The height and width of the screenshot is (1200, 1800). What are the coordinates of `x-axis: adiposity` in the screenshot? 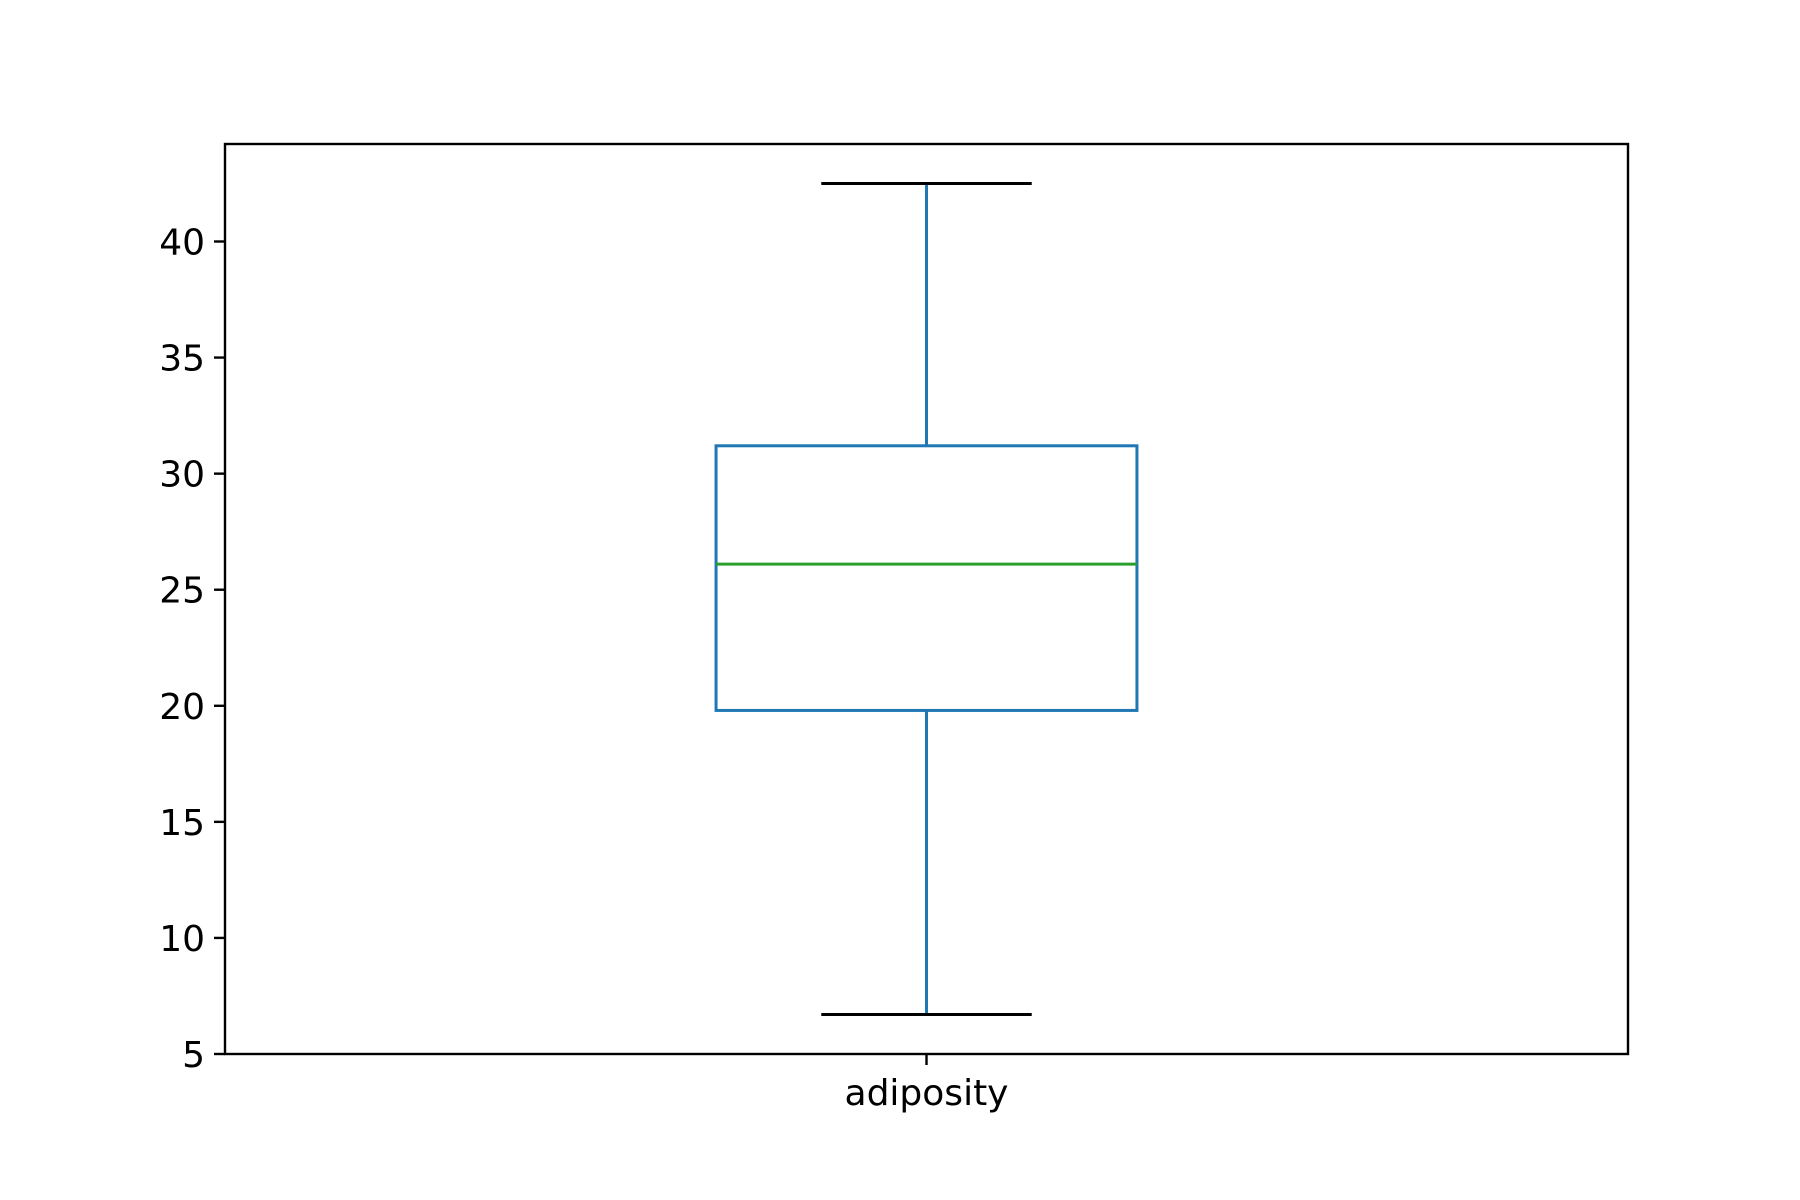 It's located at (927, 1084).